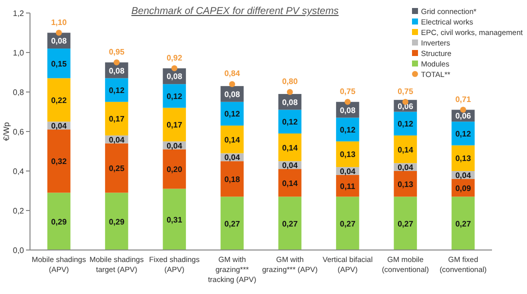  Describe the element at coordinates (290, 81) in the screenshot. I see `data-label: 0,80` at that location.